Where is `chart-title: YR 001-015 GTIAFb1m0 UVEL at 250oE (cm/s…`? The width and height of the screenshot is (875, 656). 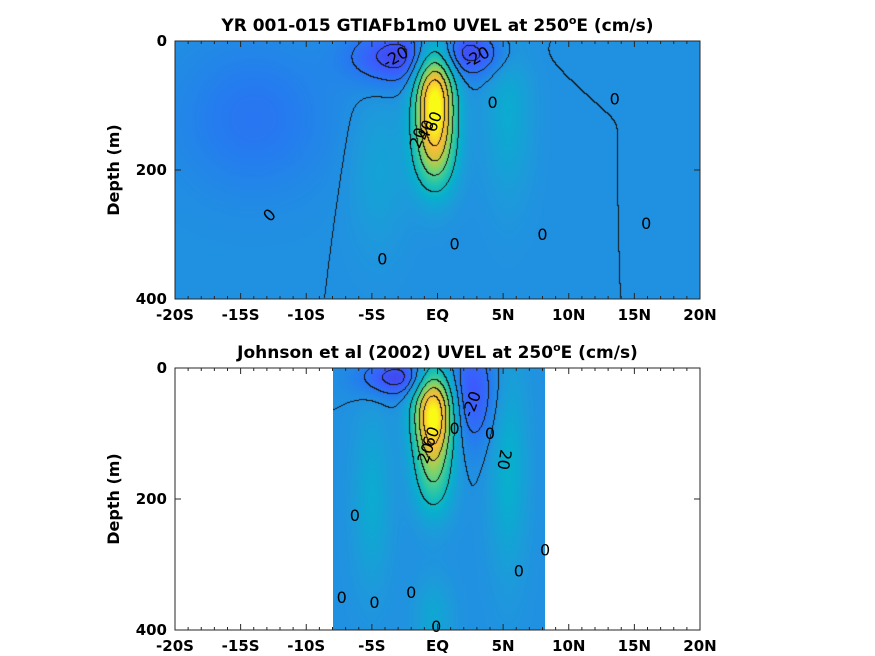 chart-title: YR 001-015 GTIAFb1m0 UVEL at 250oE (cm/s… is located at coordinates (436, 25).